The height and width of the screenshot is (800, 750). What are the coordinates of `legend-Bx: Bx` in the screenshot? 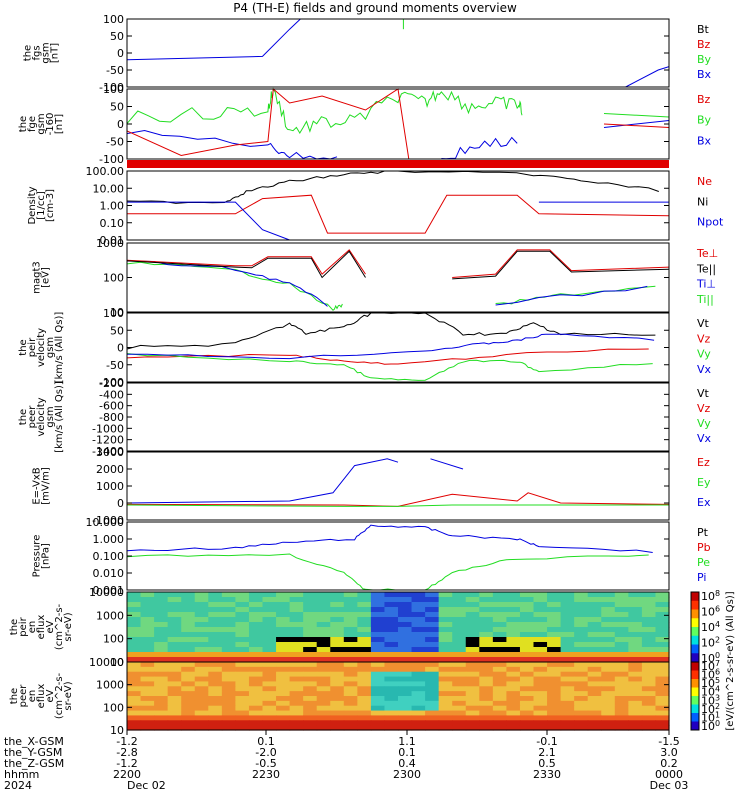 It's located at (704, 74).